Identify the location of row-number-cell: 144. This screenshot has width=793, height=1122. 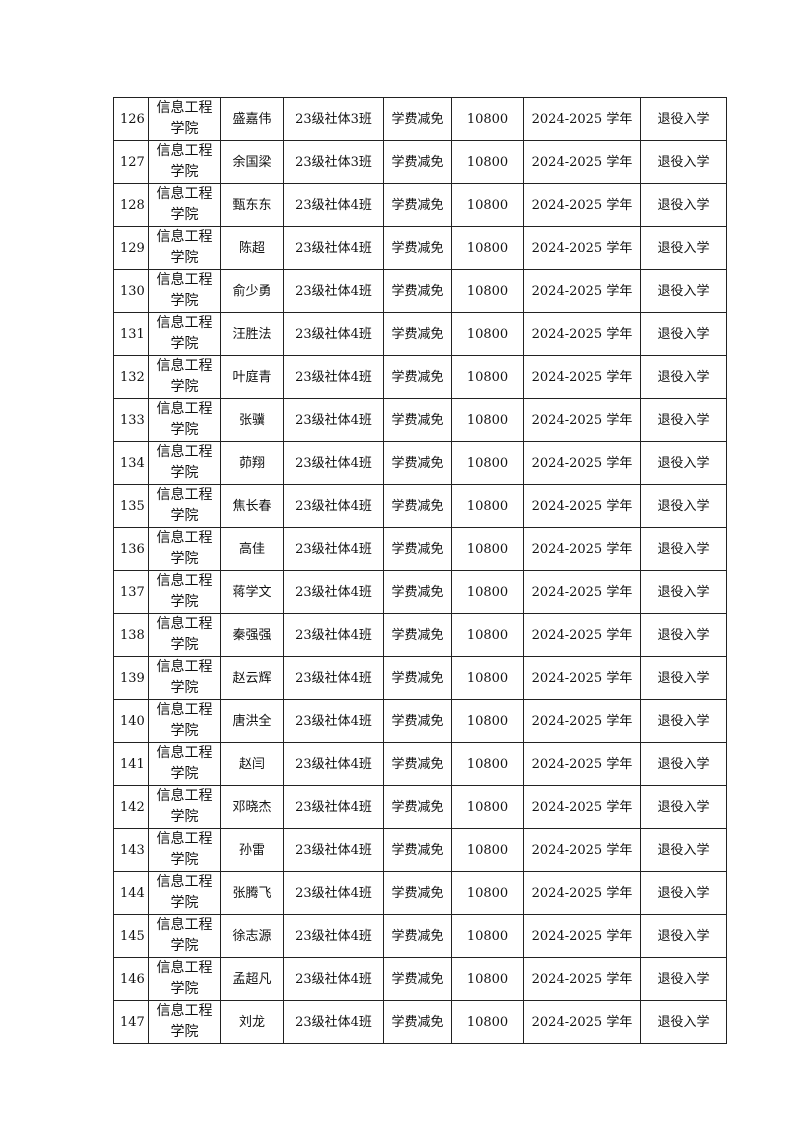
(131, 893).